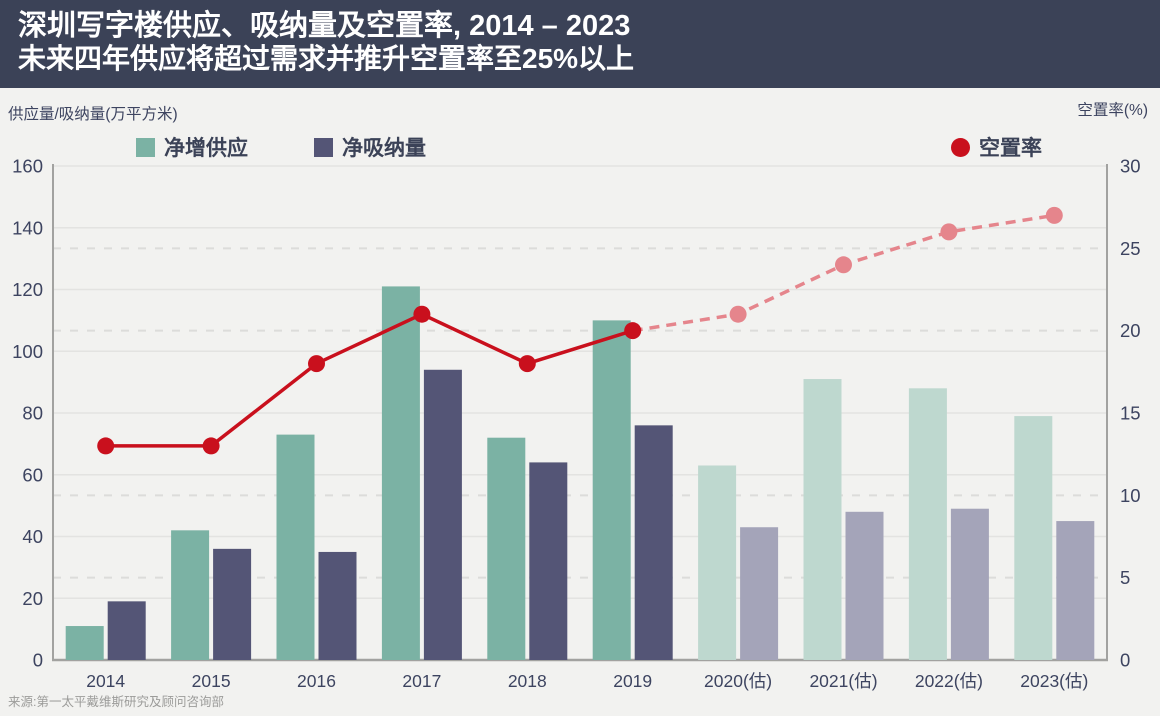 Image resolution: width=1160 pixels, height=716 pixels. What do you see at coordinates (32, 413) in the screenshot?
I see `left-axis-tick-label: 80` at bounding box center [32, 413].